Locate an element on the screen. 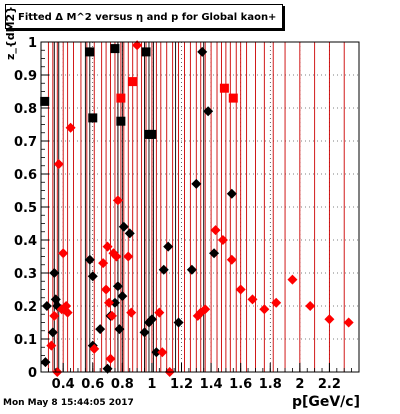 This screenshot has height=414, width=400. y-axis: 0 0.1 0.2 0.3 0.4 0.5 0.6 0.7 0.8 0.9 1 is located at coordinates (31, 208).